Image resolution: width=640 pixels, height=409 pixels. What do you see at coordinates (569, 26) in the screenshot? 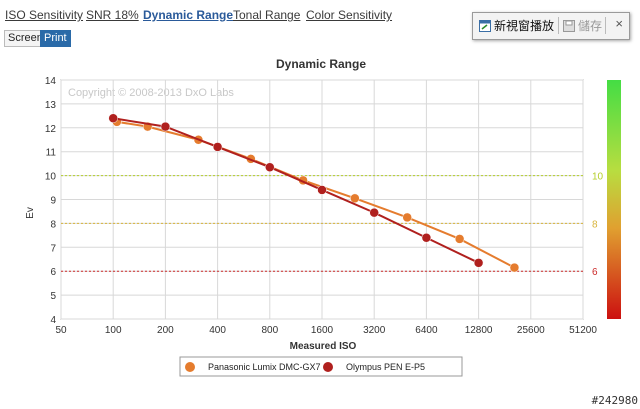
I see `save-icon` at bounding box center [569, 26].